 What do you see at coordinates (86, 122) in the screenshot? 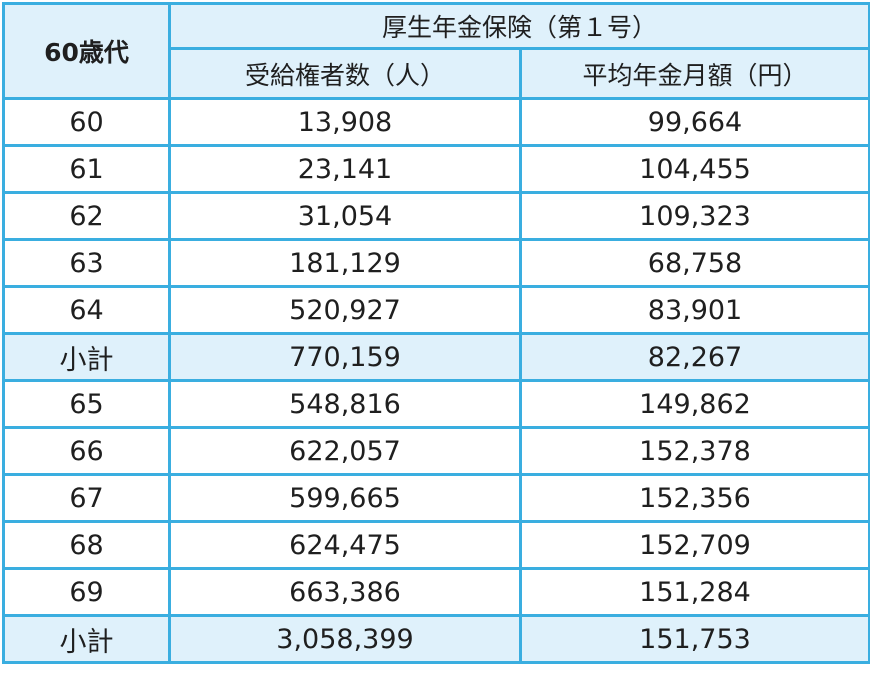
I see `age-cell: 60` at bounding box center [86, 122].